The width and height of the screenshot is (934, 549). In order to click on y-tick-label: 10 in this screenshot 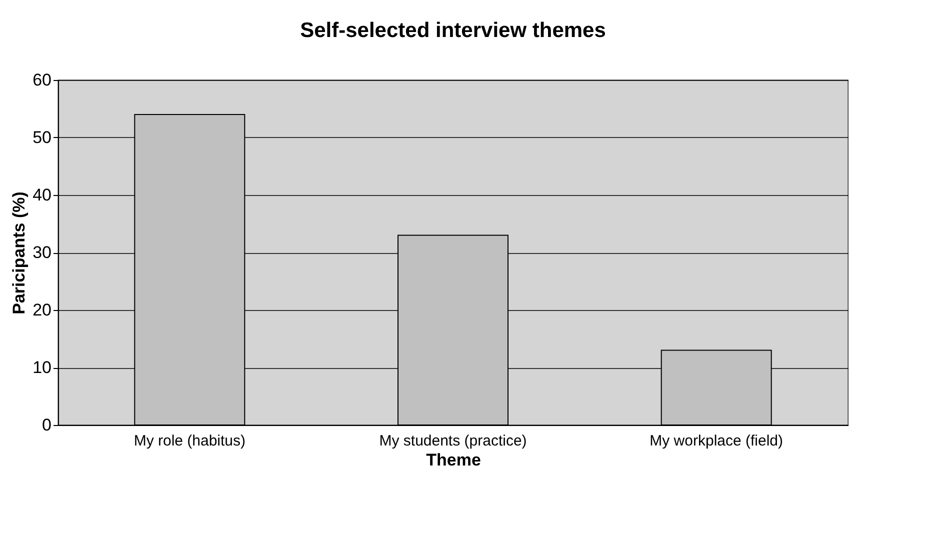, I will do `click(42, 367)`.